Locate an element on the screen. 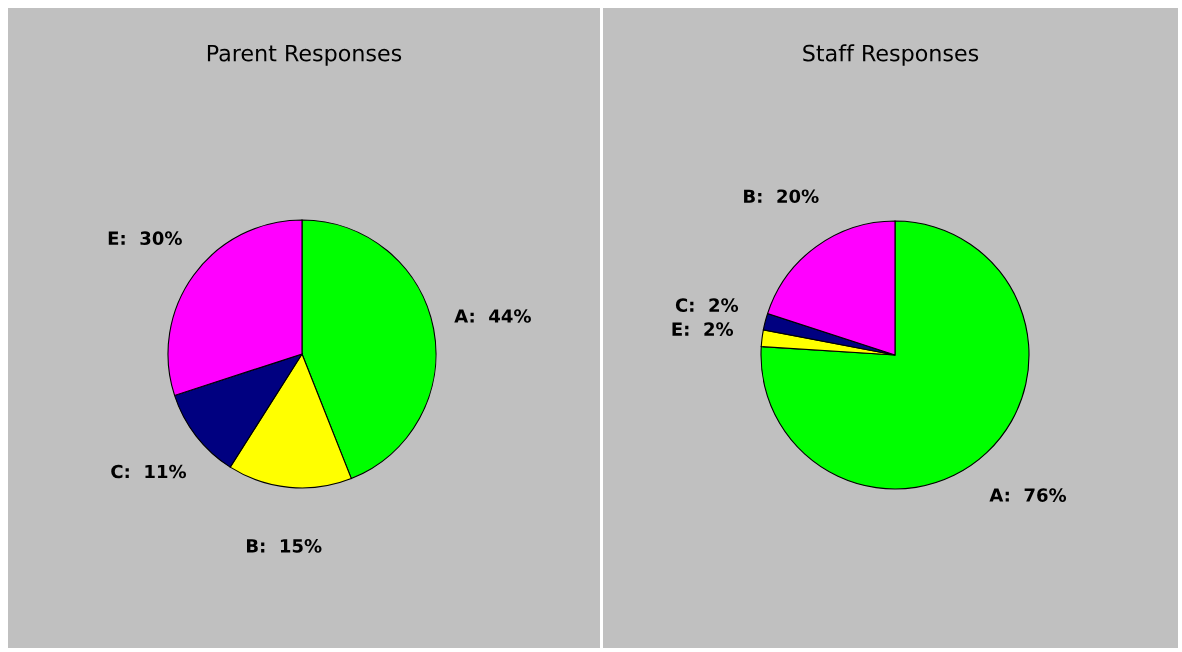 This screenshot has height=652, width=1182. slice-label: C: 2% is located at coordinates (707, 305).